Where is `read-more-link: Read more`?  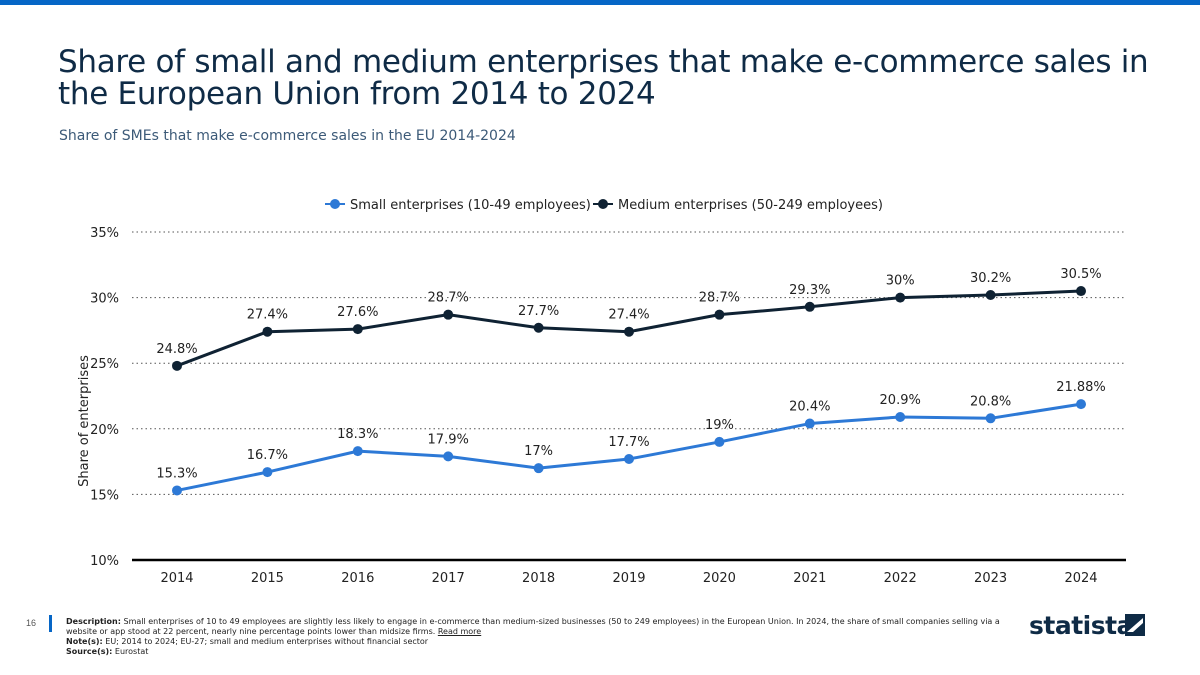
read-more-link: Read more is located at coordinates (459, 631).